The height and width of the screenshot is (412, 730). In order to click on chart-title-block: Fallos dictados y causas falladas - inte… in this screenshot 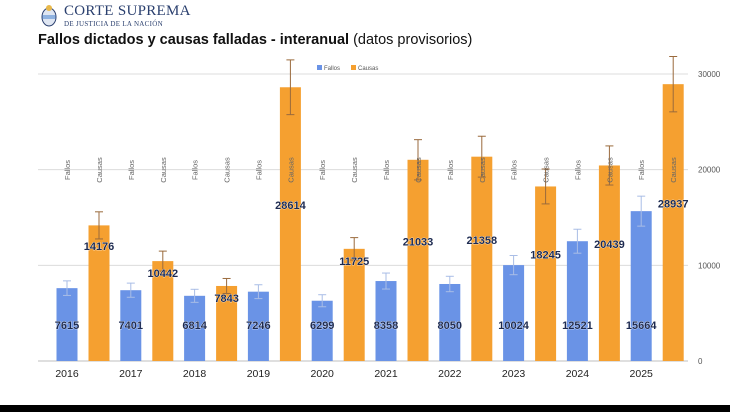, I will do `click(255, 40)`.